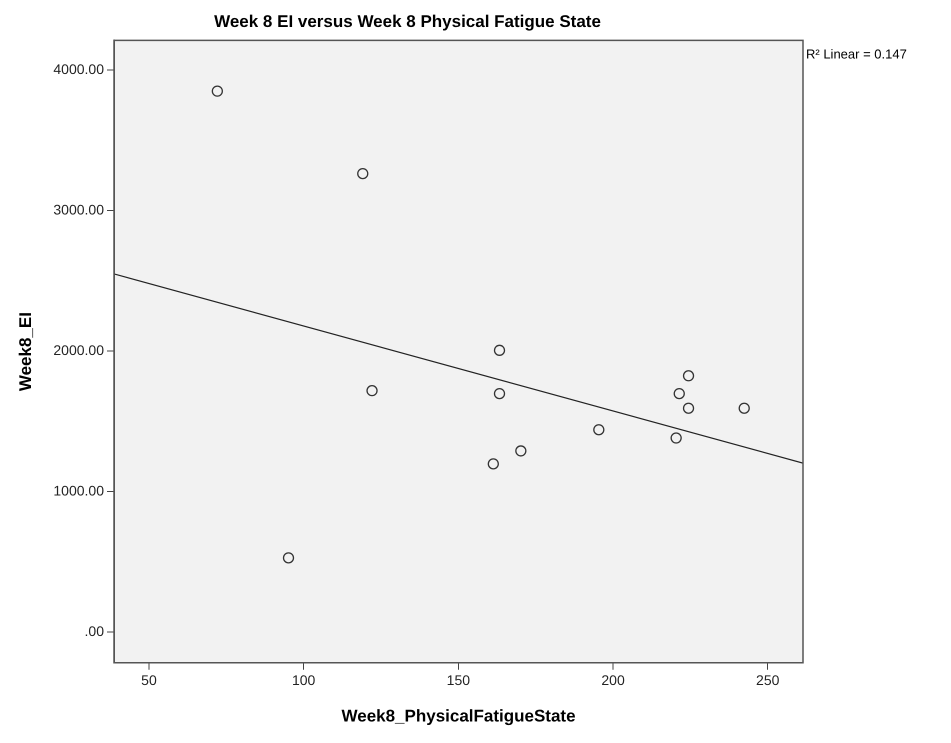 The image size is (951, 743). Describe the element at coordinates (25, 352) in the screenshot. I see `y-axis-title: Week8_EI` at that location.